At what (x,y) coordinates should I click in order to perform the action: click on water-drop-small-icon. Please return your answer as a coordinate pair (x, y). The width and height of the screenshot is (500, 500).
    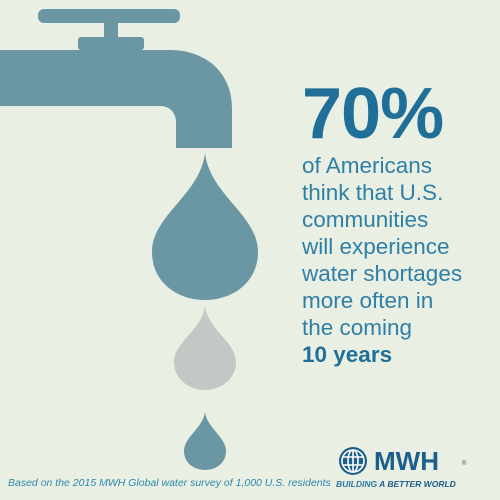
    Looking at the image, I should click on (205, 441).